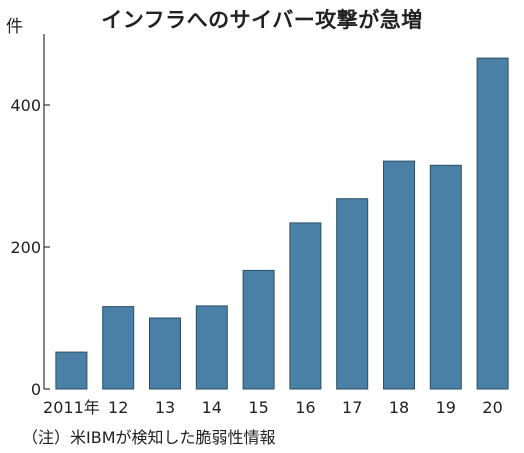 This screenshot has height=453, width=524. Describe the element at coordinates (492, 407) in the screenshot. I see `x-tick-label: 20` at that location.